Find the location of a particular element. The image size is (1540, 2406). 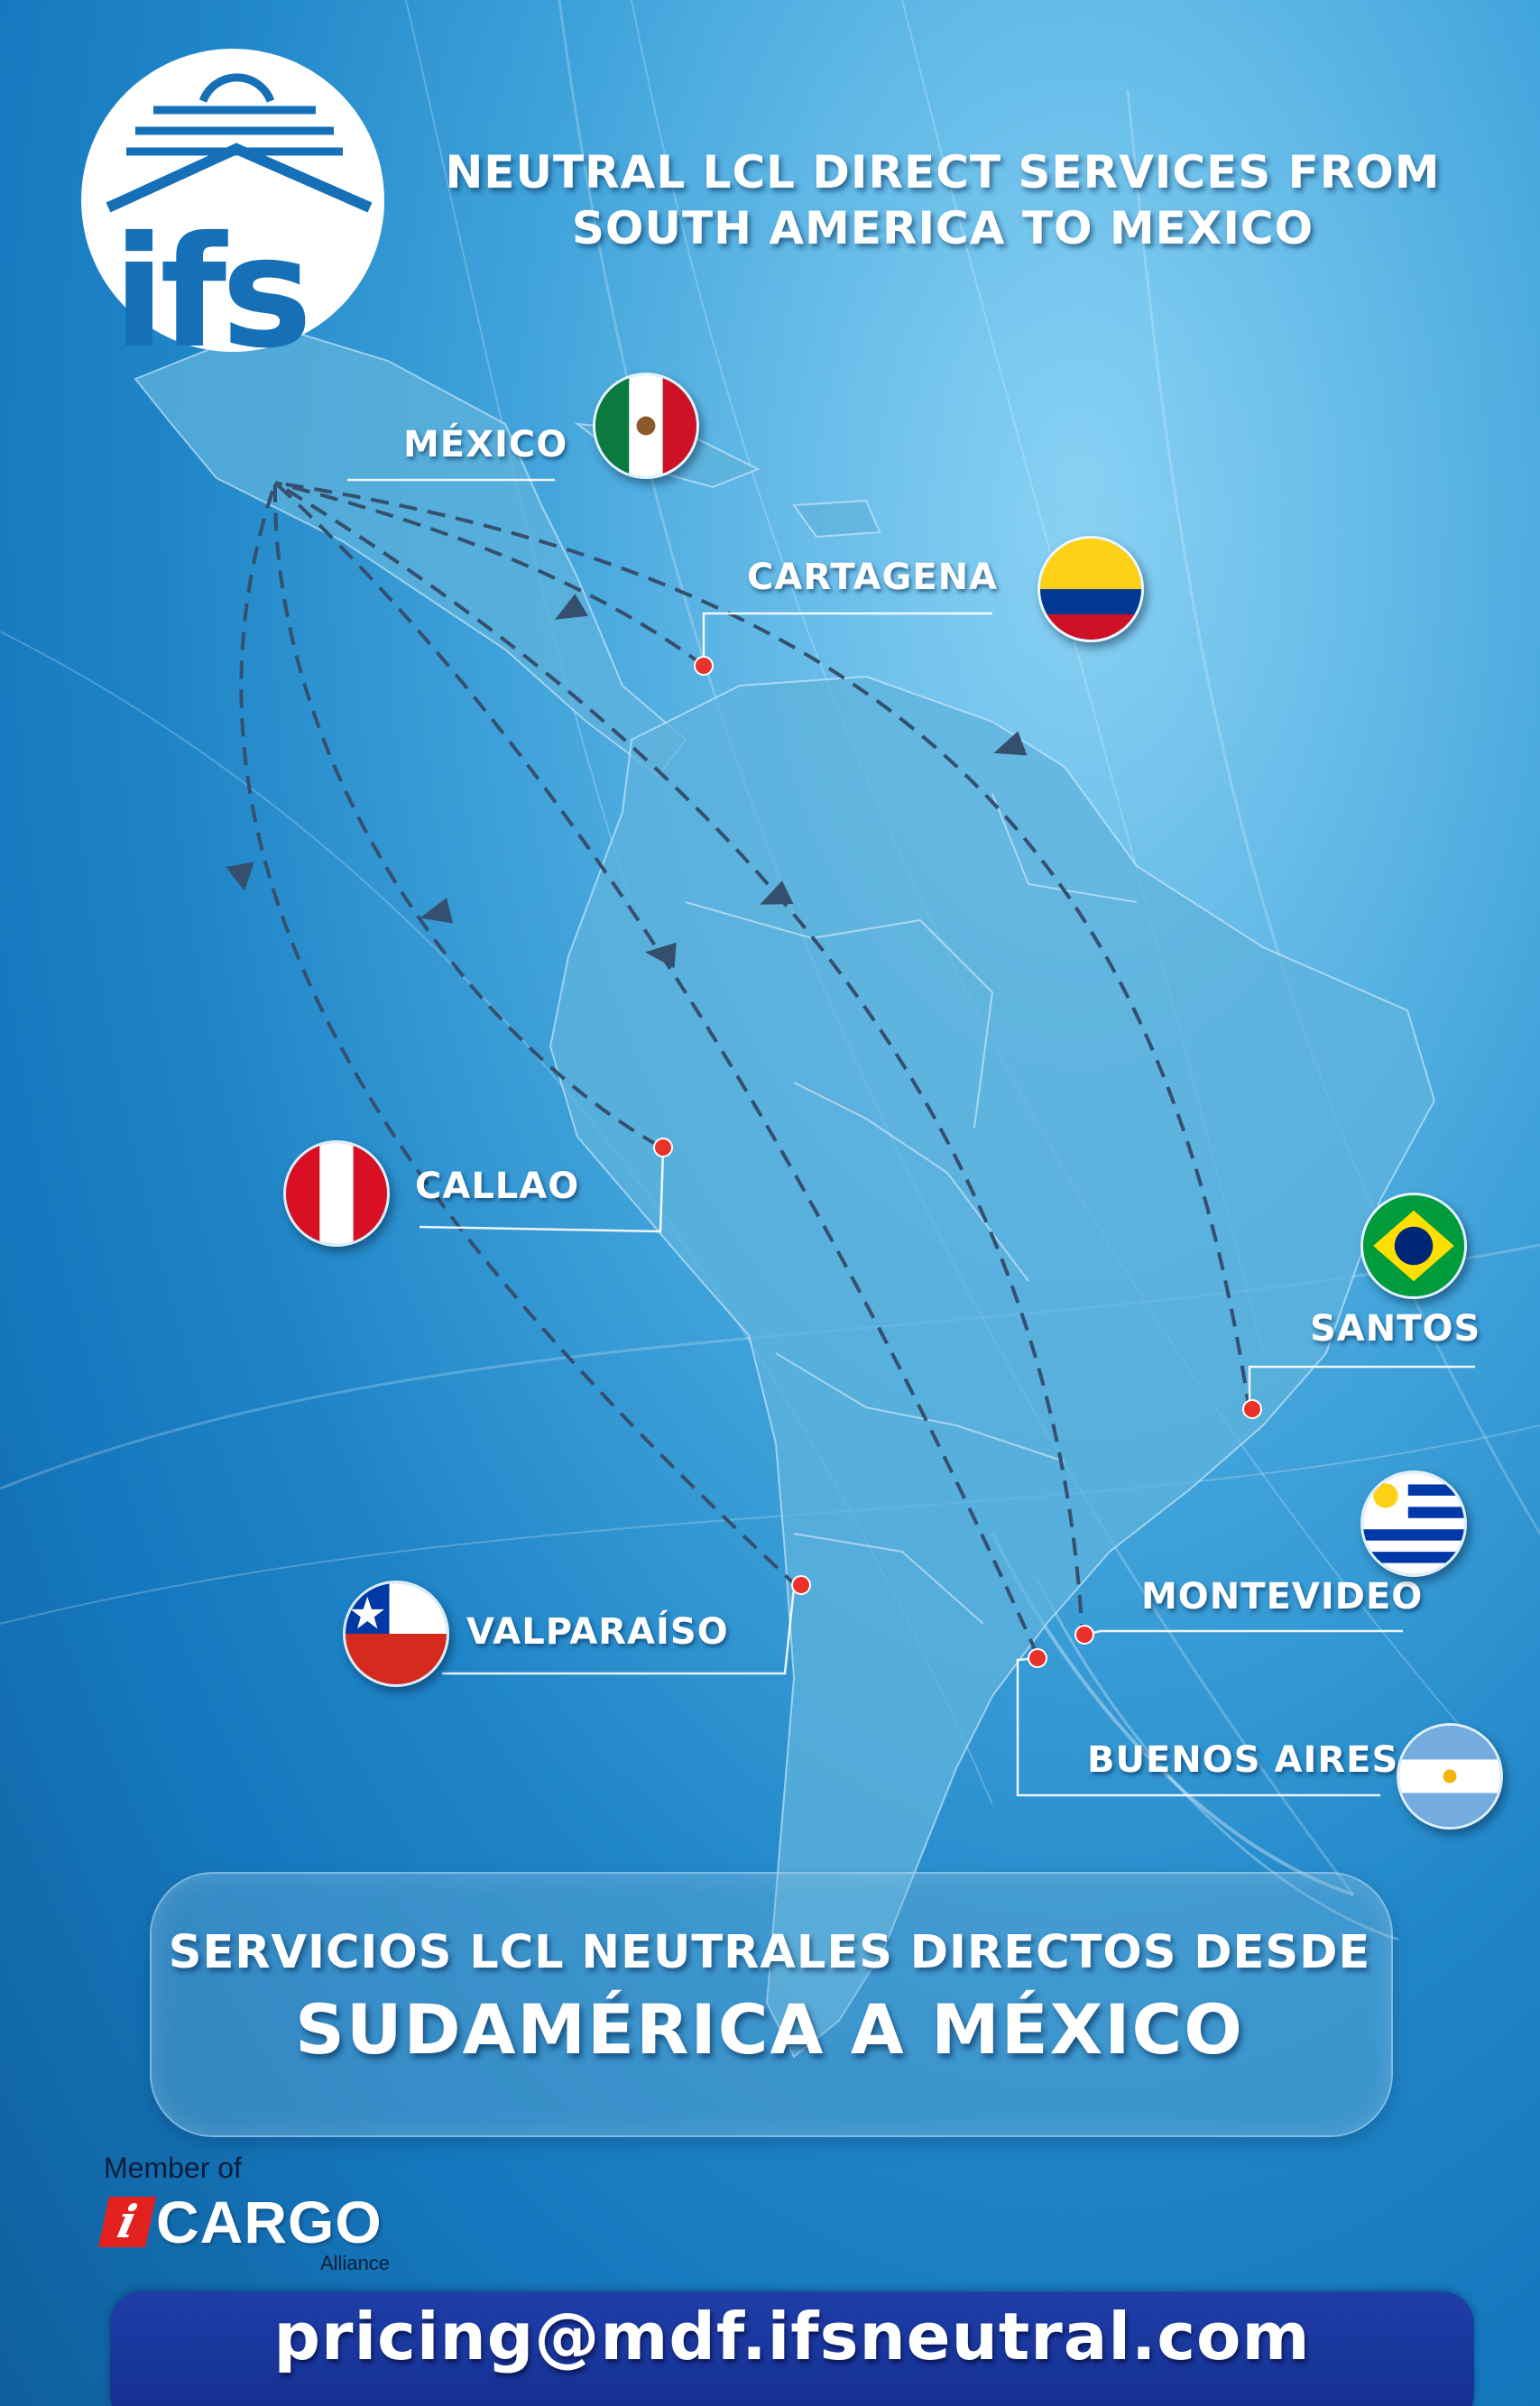

contact-bar is located at coordinates (792, 2348).